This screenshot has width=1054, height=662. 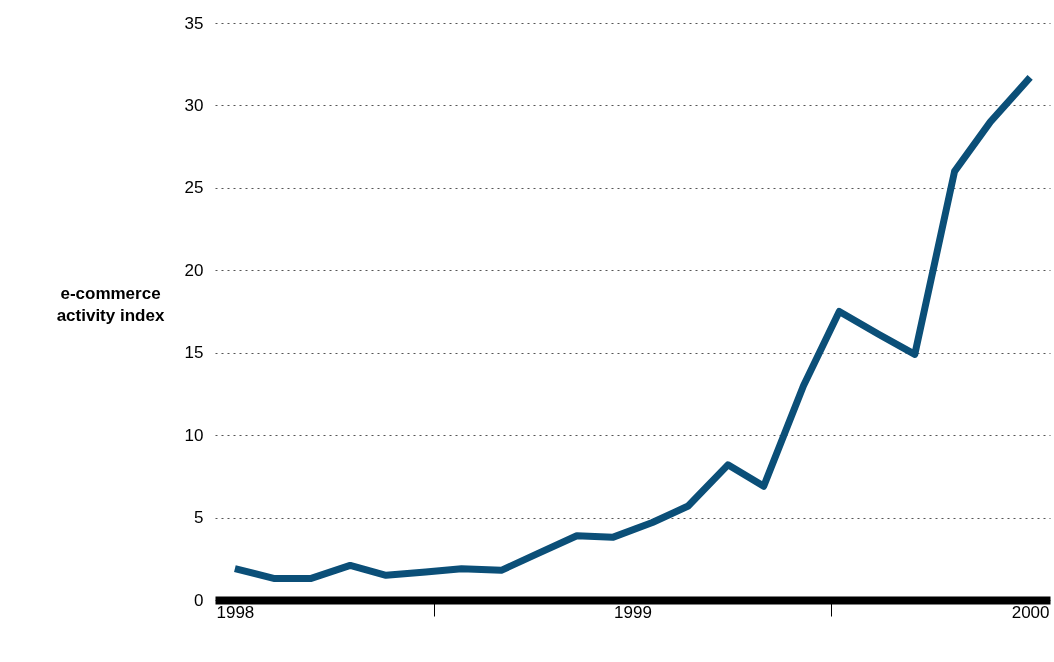 I want to click on y-tick-label: 20, so click(x=194, y=270).